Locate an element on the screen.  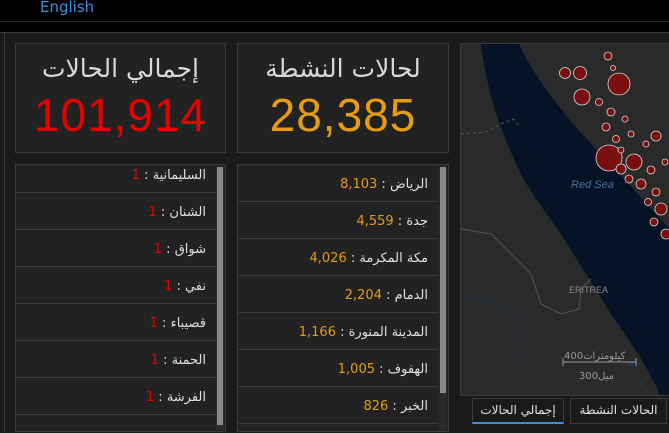
list-item-value: 4,026 is located at coordinates (328, 258).